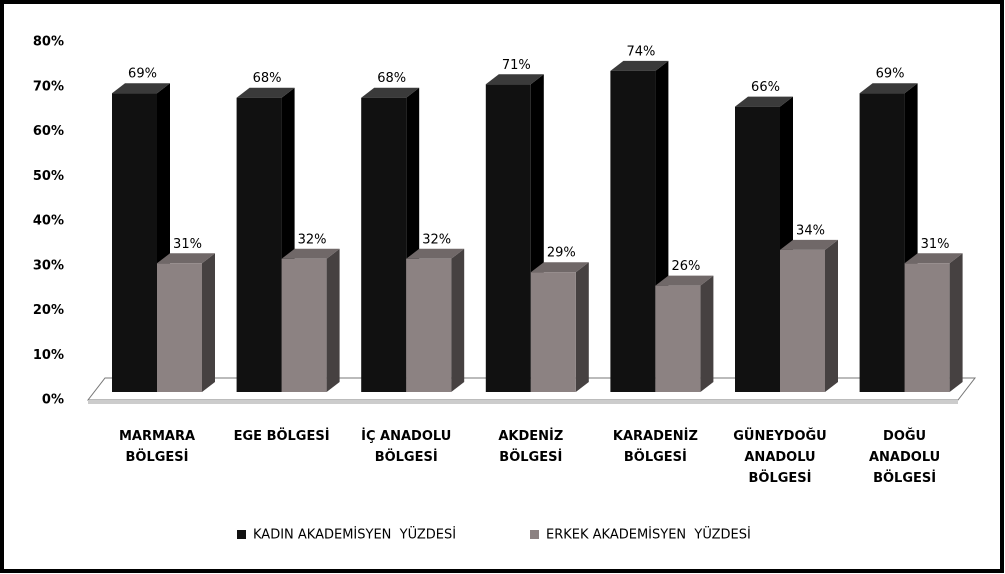 This screenshot has height=574, width=1005. I want to click on y-tick-label: 10%, so click(48, 355).